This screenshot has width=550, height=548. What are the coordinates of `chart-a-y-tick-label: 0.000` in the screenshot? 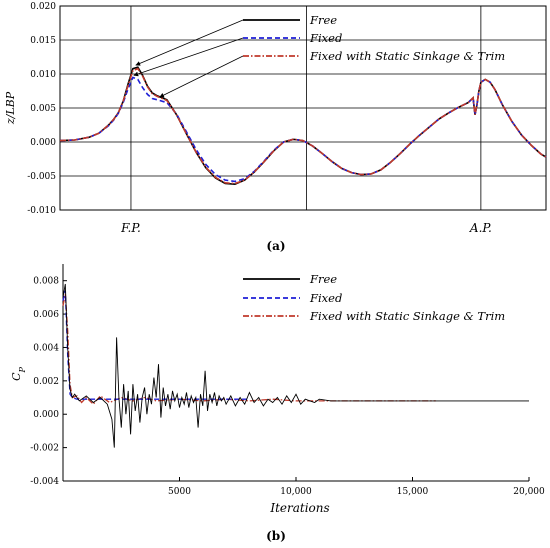 It's located at (43, 143).